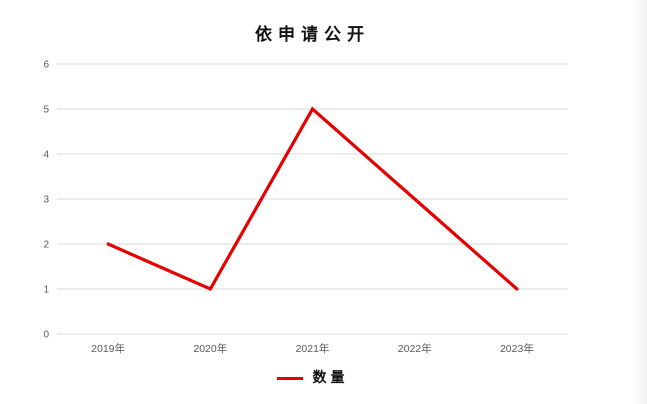 Image resolution: width=647 pixels, height=404 pixels. What do you see at coordinates (312, 35) in the screenshot?
I see `chart-title: 依申请公开` at bounding box center [312, 35].